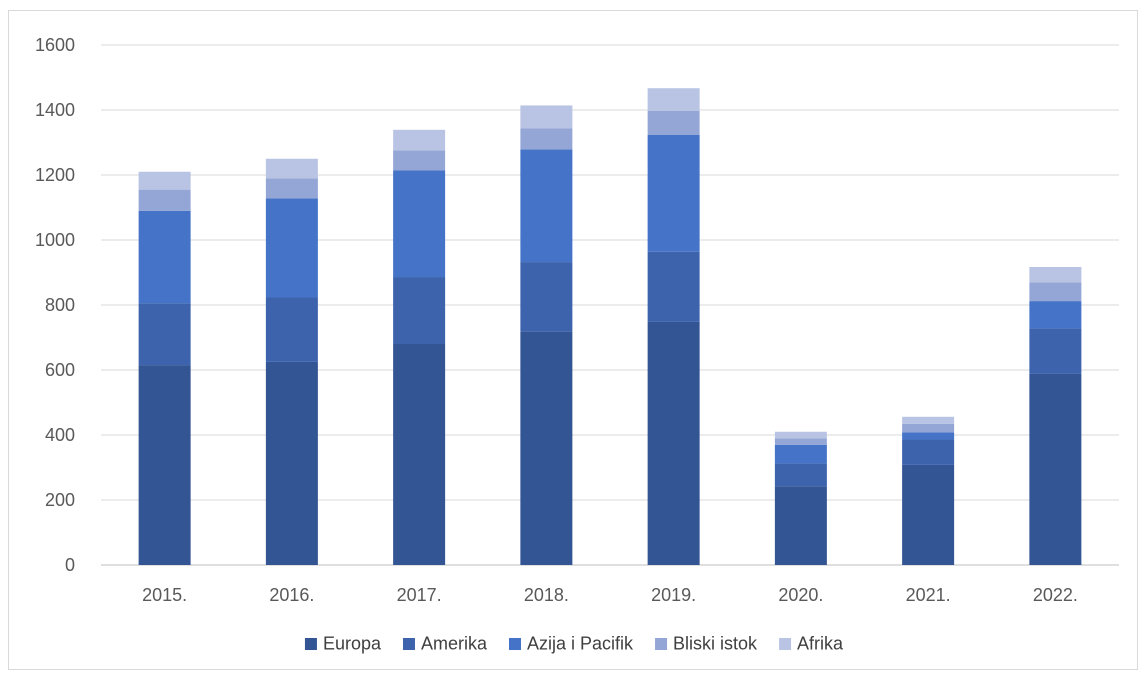 The image size is (1147, 677). Describe the element at coordinates (164, 595) in the screenshot. I see `x-tick-label: 2015.` at that location.